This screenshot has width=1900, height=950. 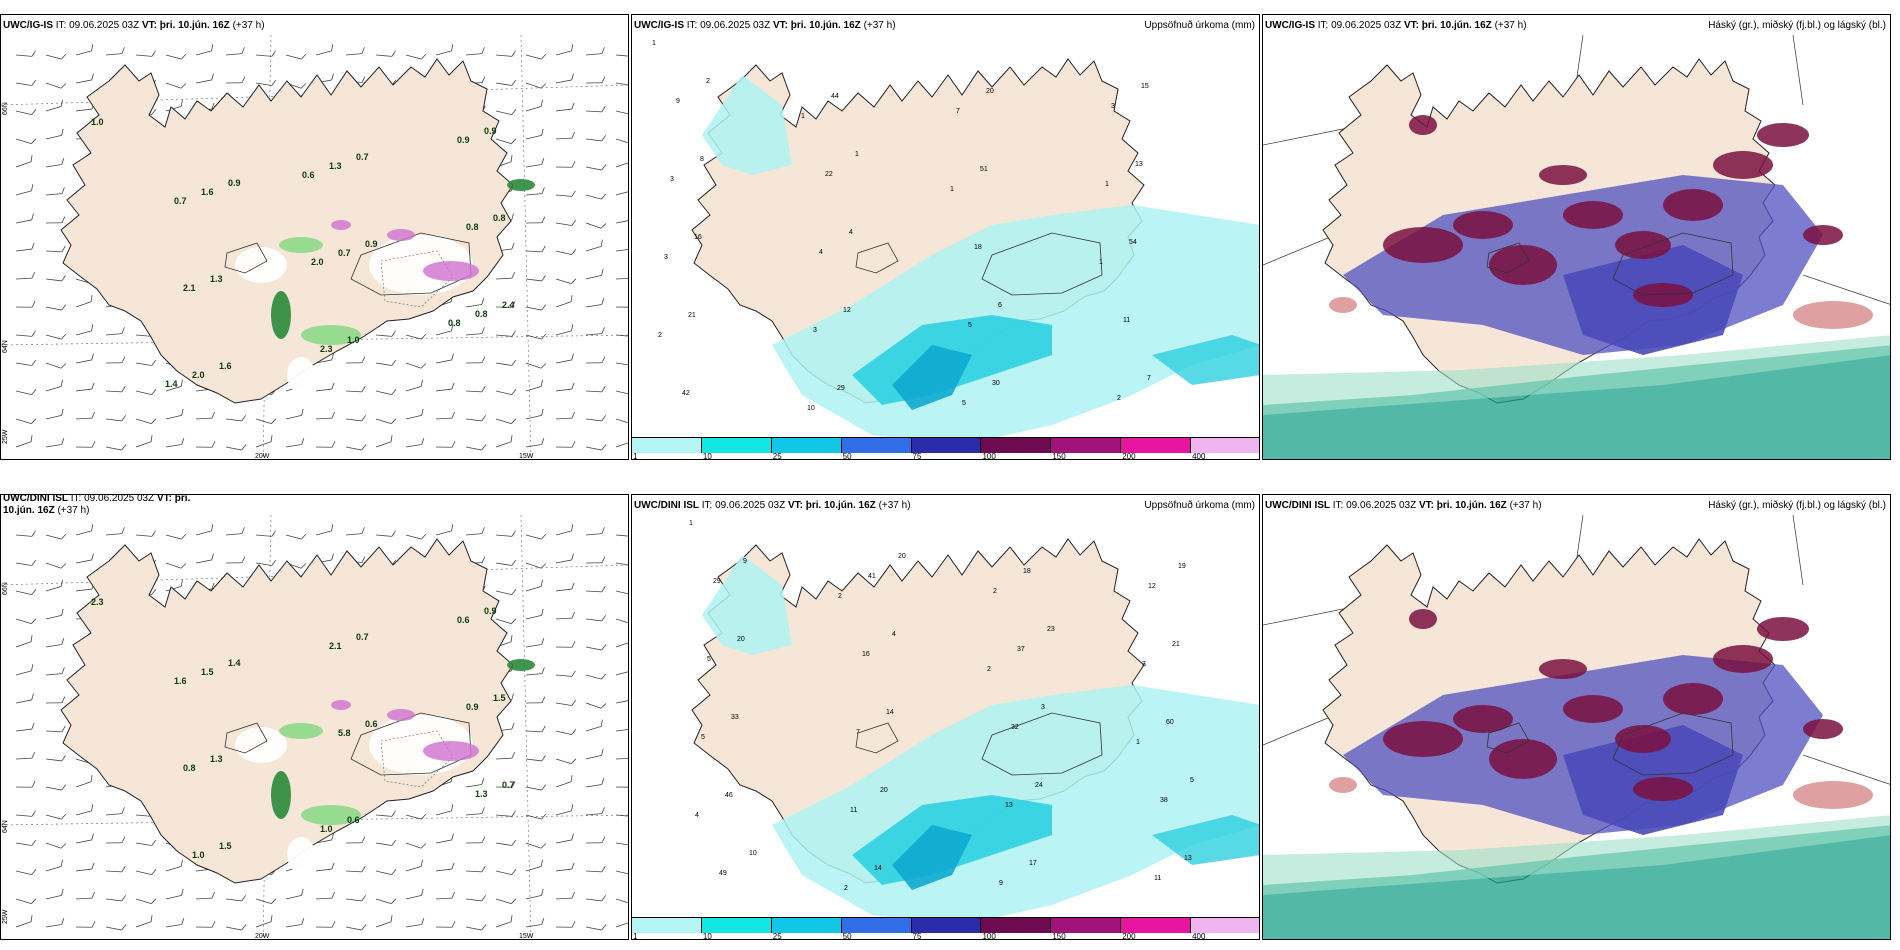 What do you see at coordinates (686, 393) in the screenshot?
I see `precip-value: 42` at bounding box center [686, 393].